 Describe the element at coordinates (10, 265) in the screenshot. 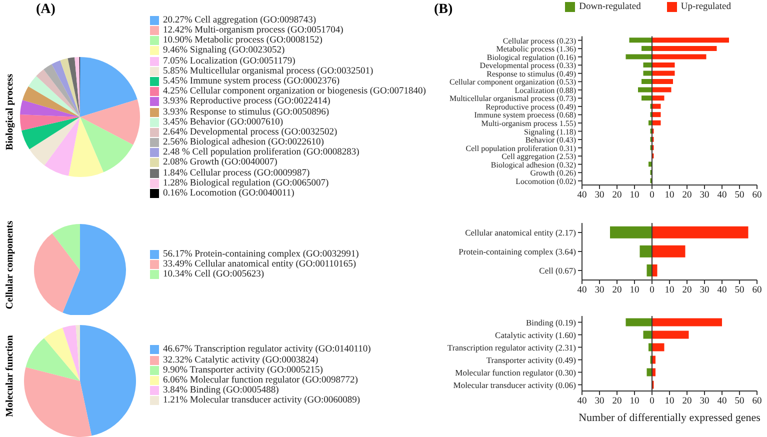

I see `text: Cellular components` at that location.